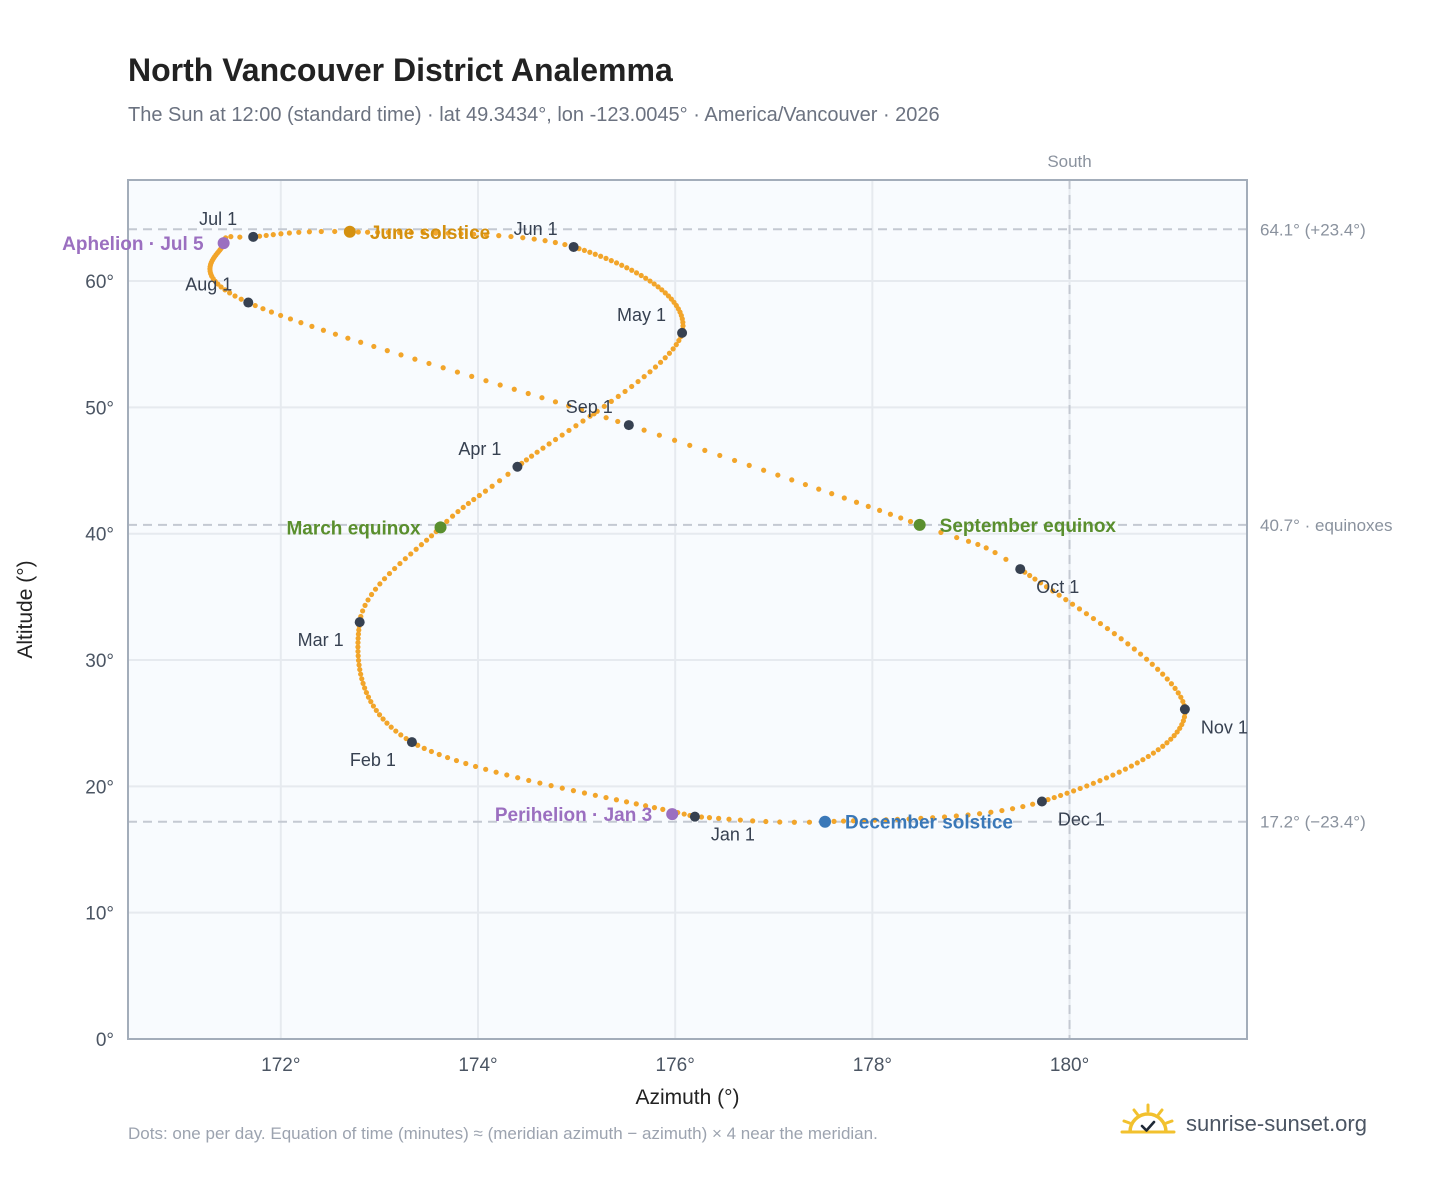 The height and width of the screenshot is (1188, 1448). I want to click on event-label: June solstice, so click(430, 233).